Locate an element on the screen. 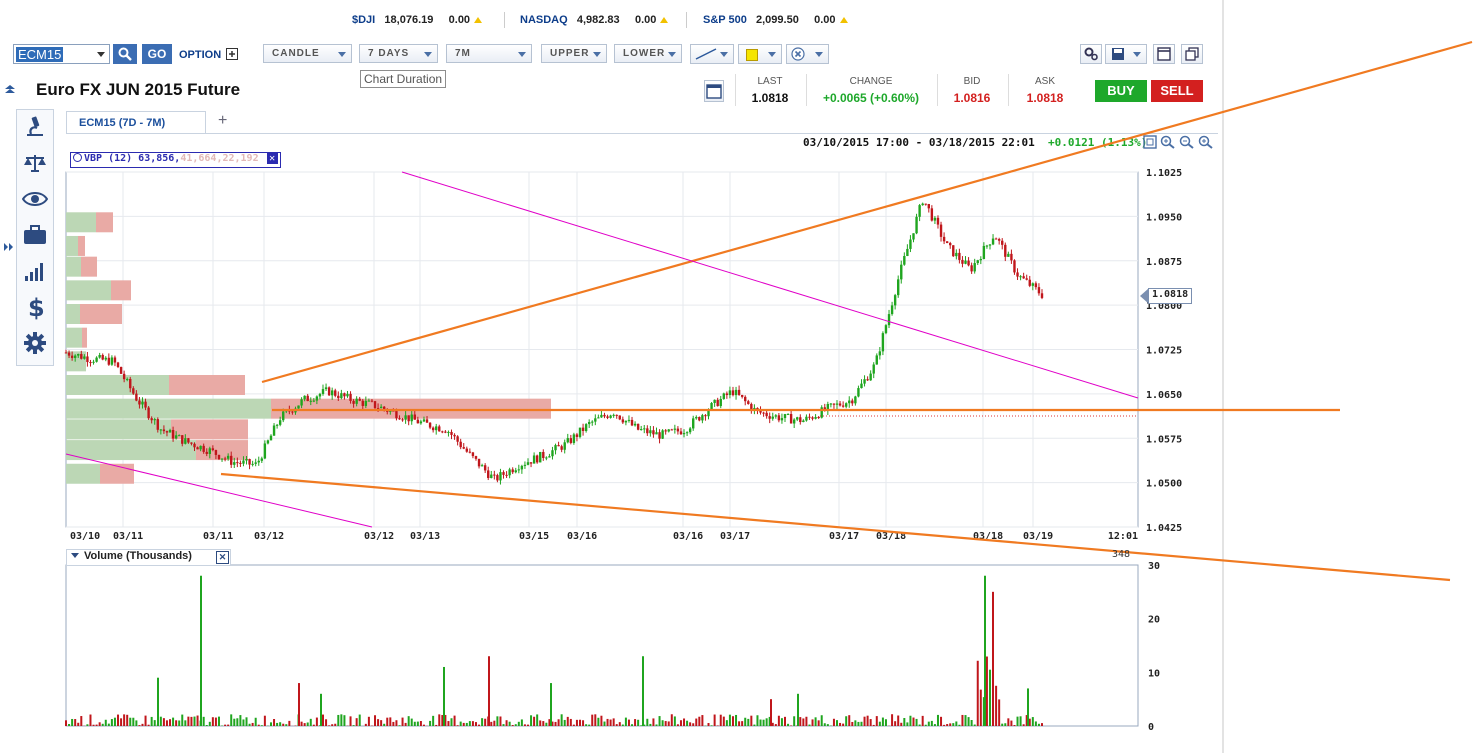 This screenshot has width=1482, height=753. volume-spike-bar is located at coordinates (1028, 707).